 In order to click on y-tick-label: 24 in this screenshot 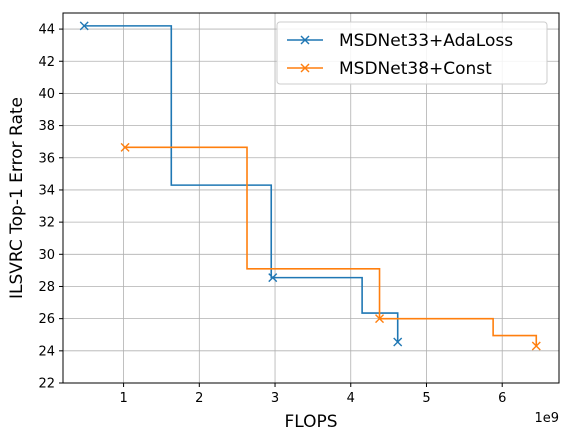, I will do `click(46, 351)`.